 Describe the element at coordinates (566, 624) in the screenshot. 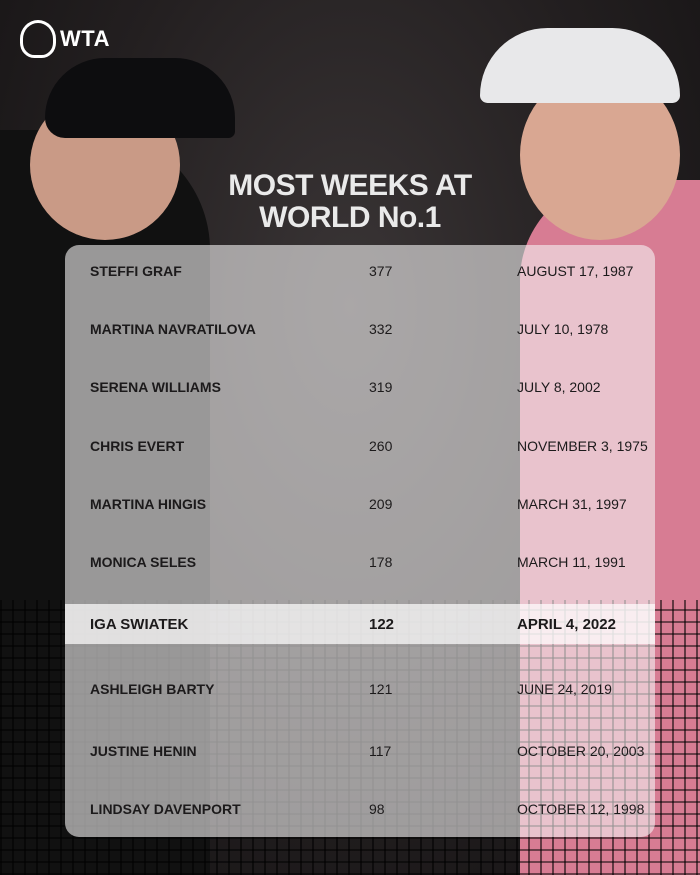

I see `first-date: APRIL 4, 2022` at that location.